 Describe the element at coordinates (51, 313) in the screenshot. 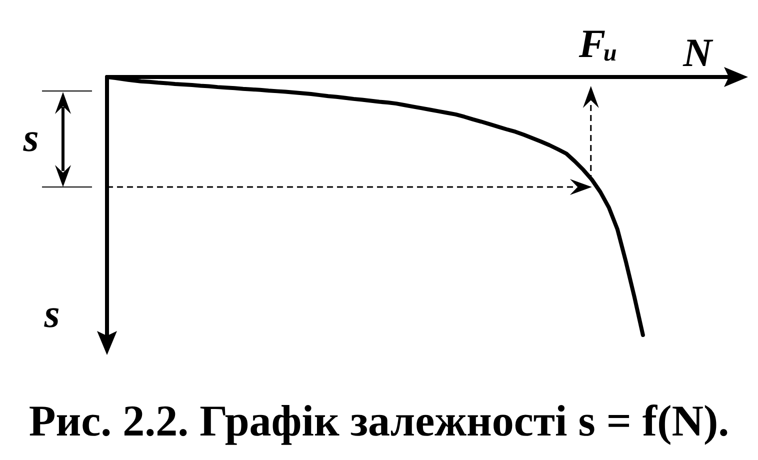

I see `y-axis-title: s` at that location.